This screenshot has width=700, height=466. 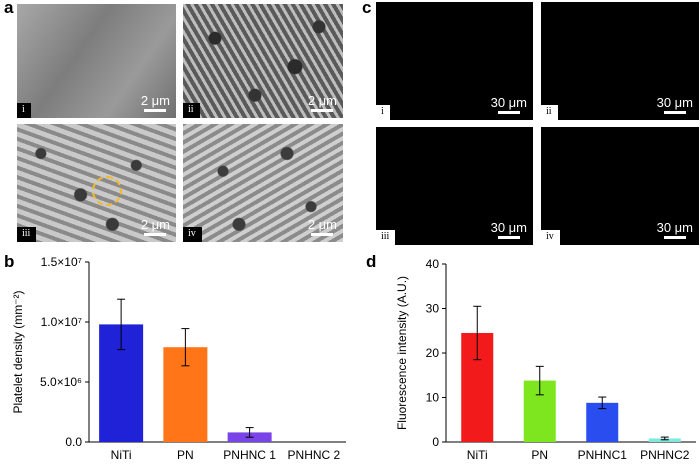 I want to click on fluor-scalebar-iv: 30 μm, so click(x=675, y=230).